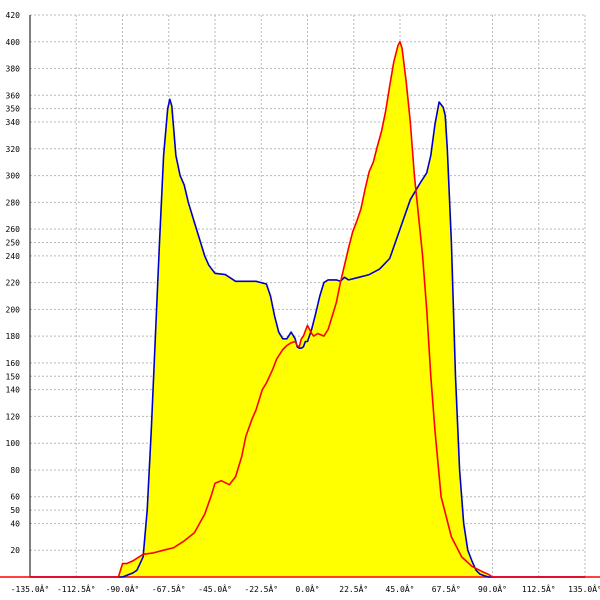  I want to click on y-tick-label: 380, so click(13, 69).